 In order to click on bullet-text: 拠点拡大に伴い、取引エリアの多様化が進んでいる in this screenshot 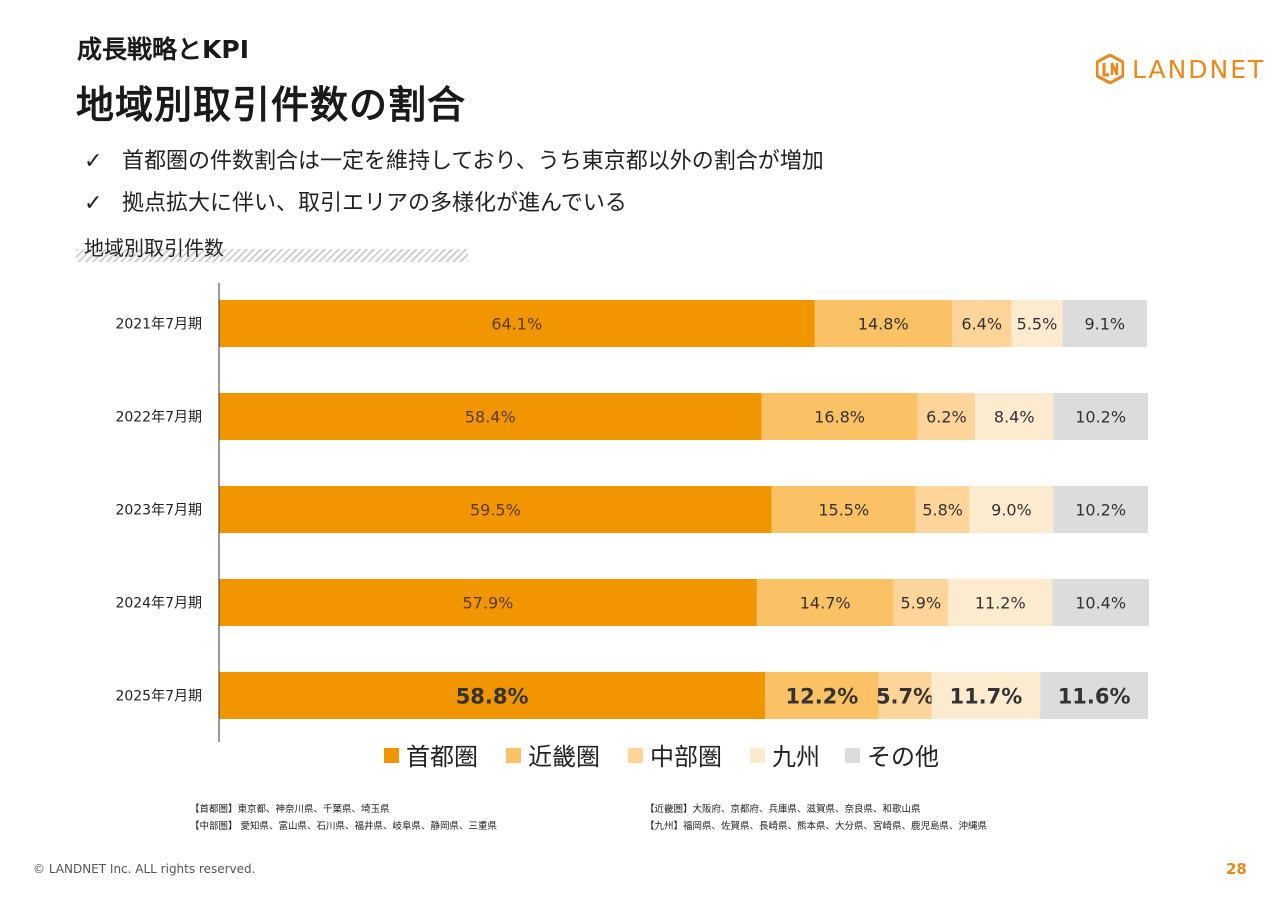, I will do `click(374, 203)`.